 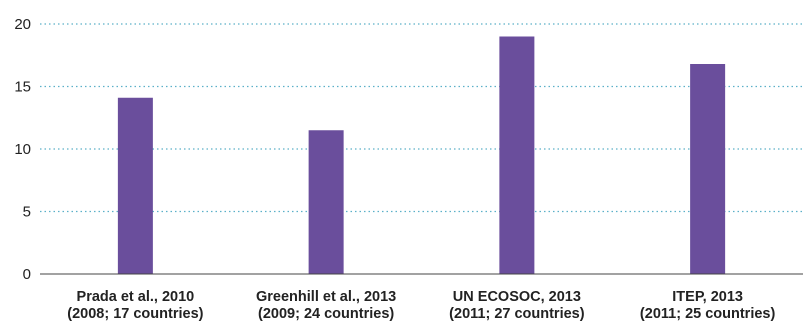 I want to click on y-tick-label: 10, so click(x=22, y=149).